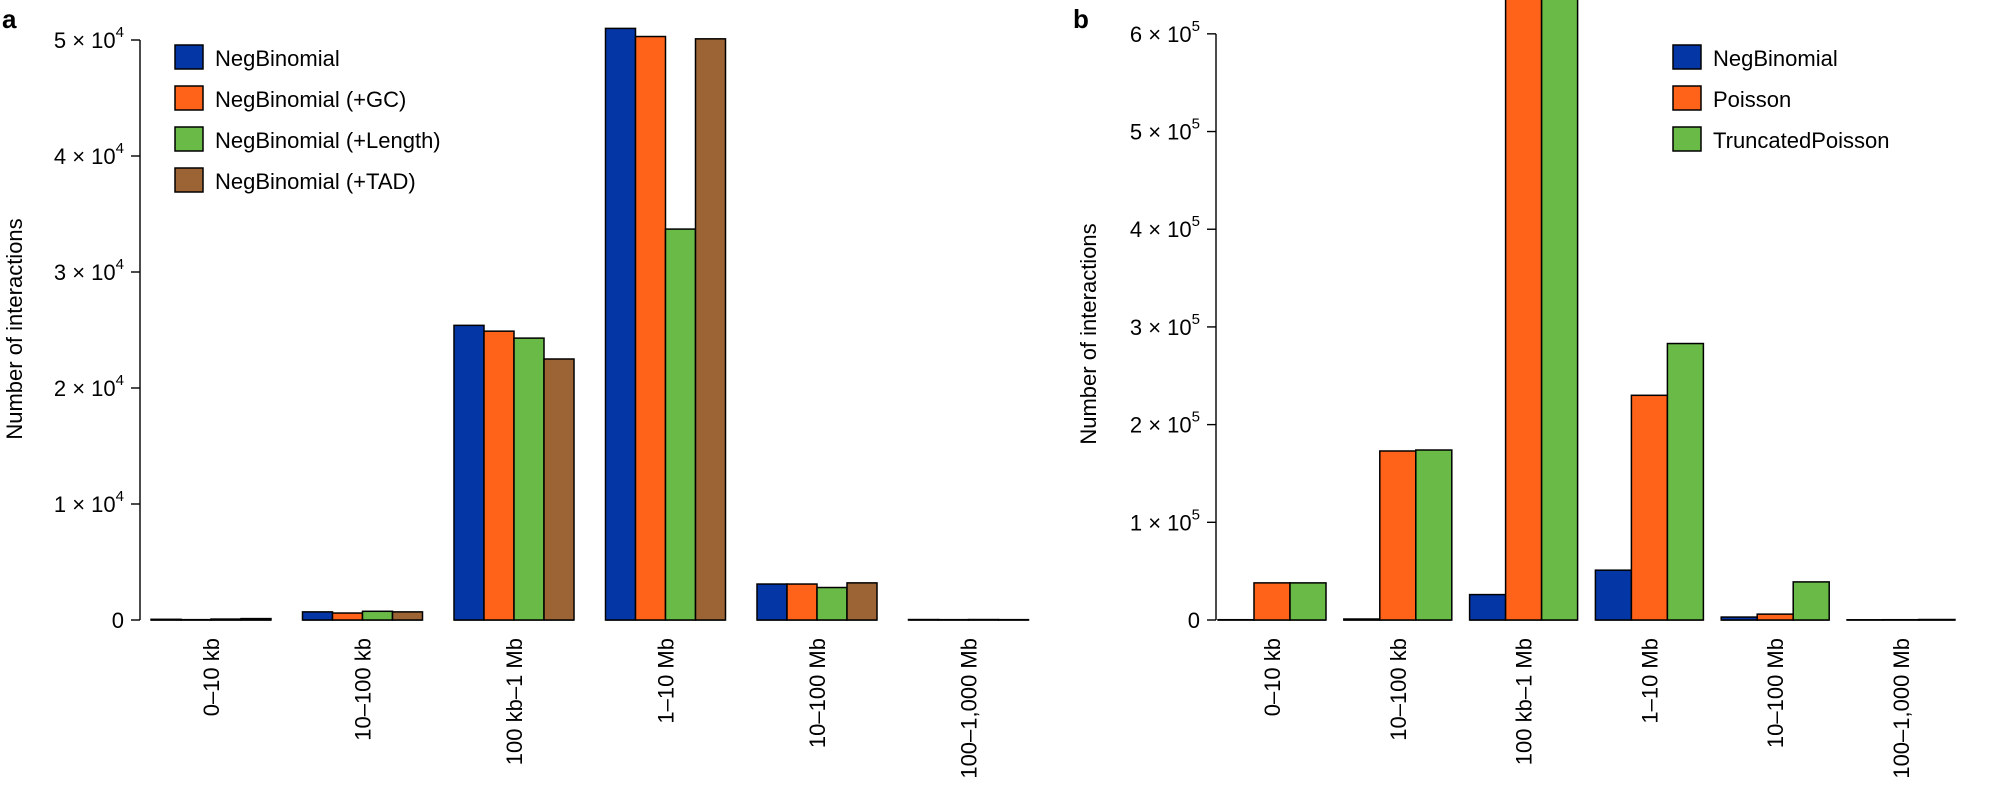 The height and width of the screenshot is (803, 2007). I want to click on panel-b-legend-swatch-negbinomial, so click(1687, 57).